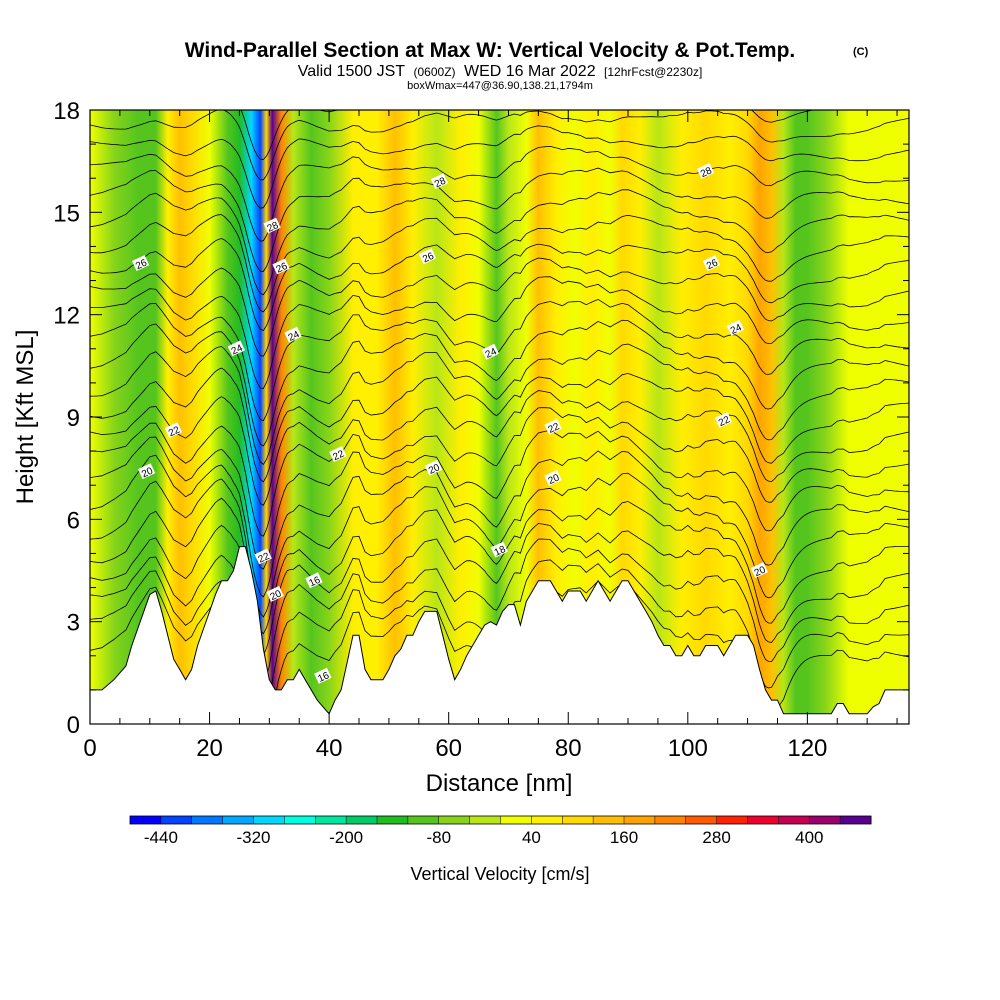 Image resolution: width=1000 pixels, height=1000 pixels. Describe the element at coordinates (73, 520) in the screenshot. I see `y-tick-label: 6` at that location.